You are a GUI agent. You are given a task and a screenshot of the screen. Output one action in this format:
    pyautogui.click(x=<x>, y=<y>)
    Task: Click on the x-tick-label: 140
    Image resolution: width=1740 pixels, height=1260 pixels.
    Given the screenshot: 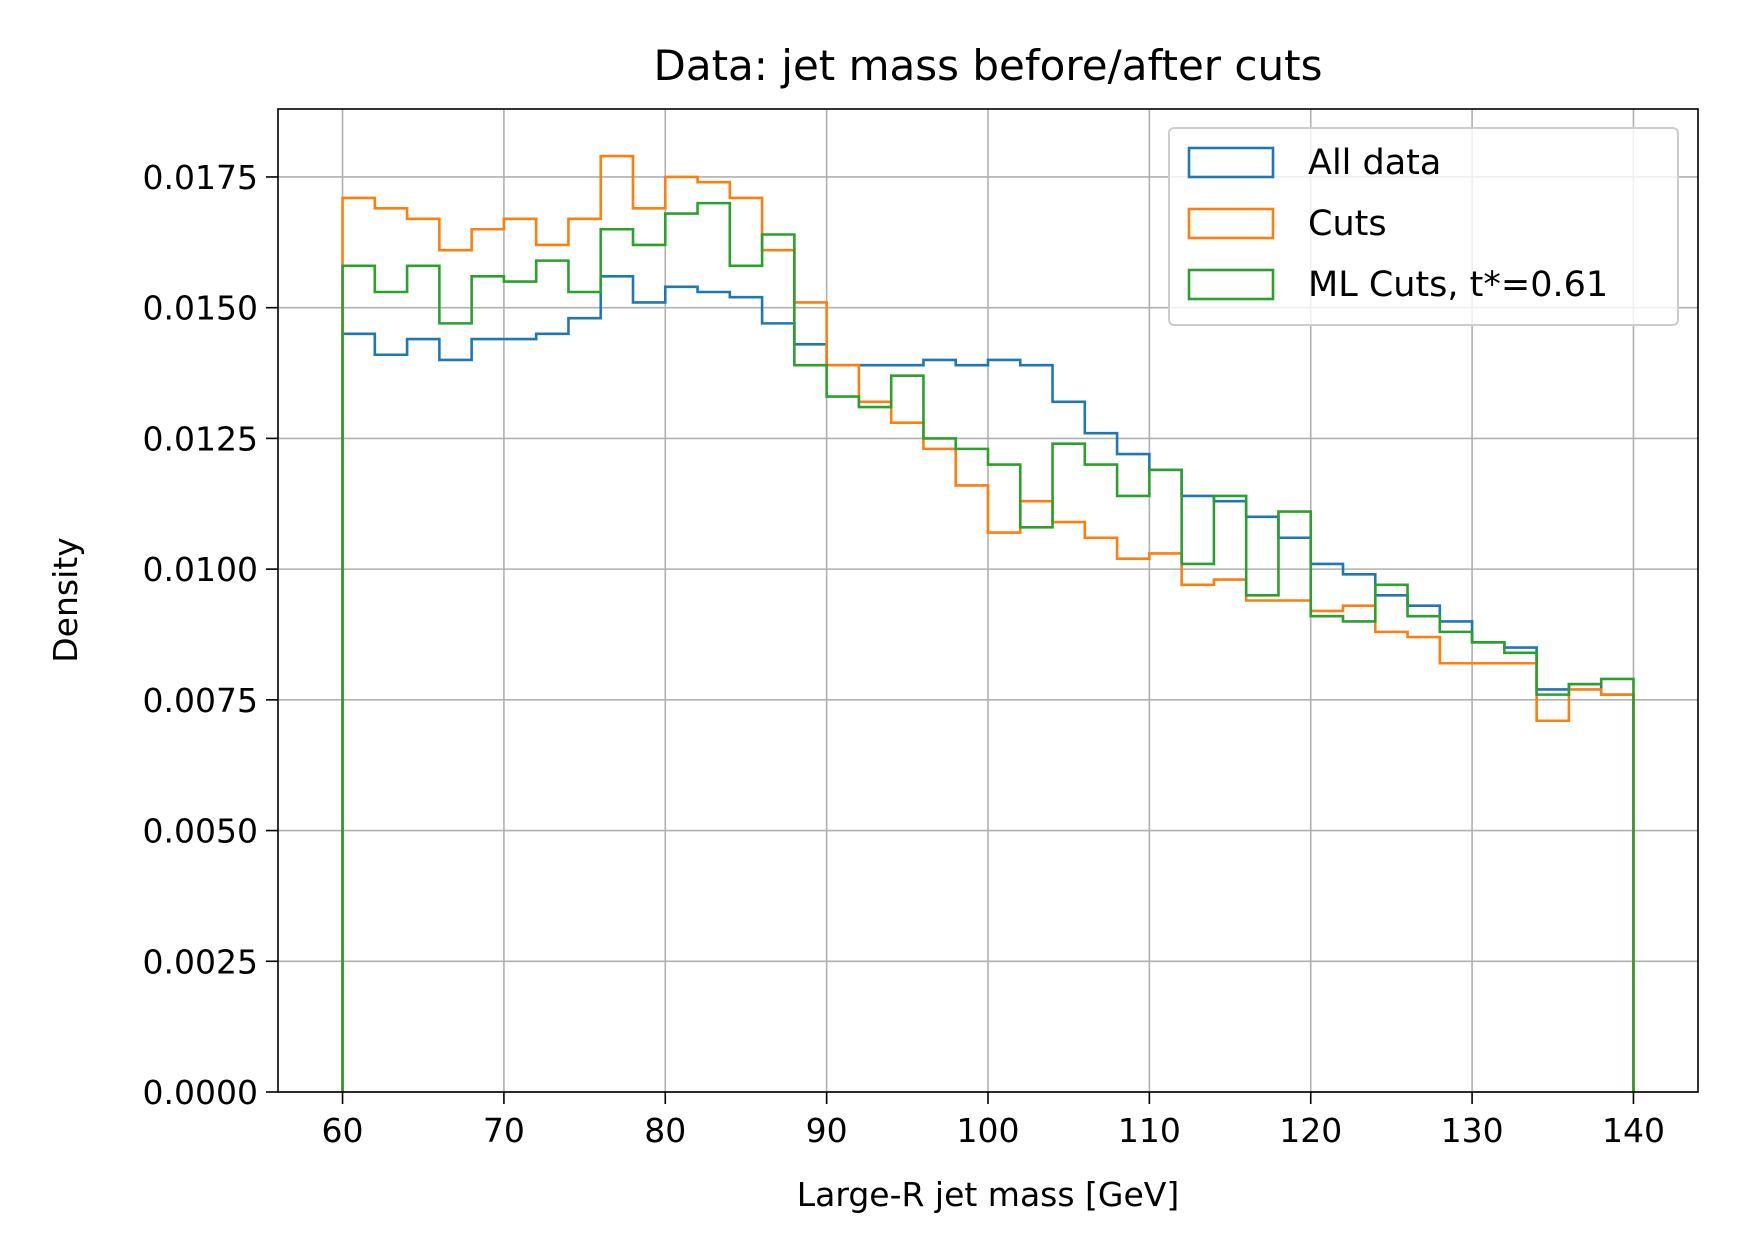 What is the action you would take?
    pyautogui.click(x=1633, y=1130)
    